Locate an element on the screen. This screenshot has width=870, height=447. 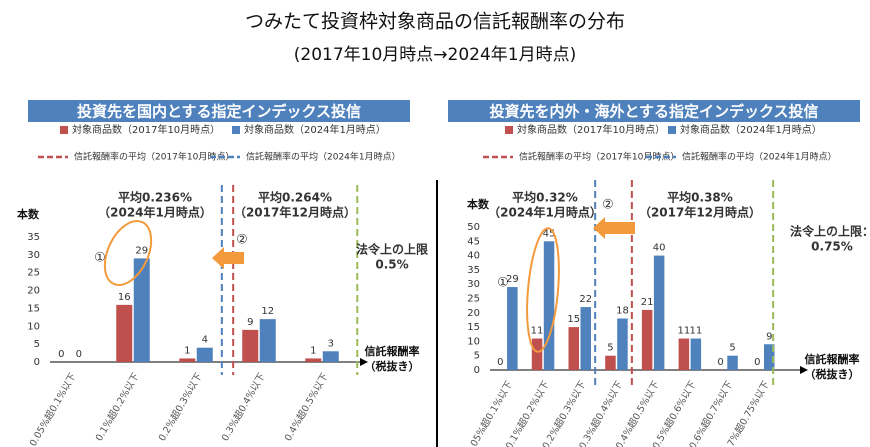
panel-banner is located at coordinates (654, 111).